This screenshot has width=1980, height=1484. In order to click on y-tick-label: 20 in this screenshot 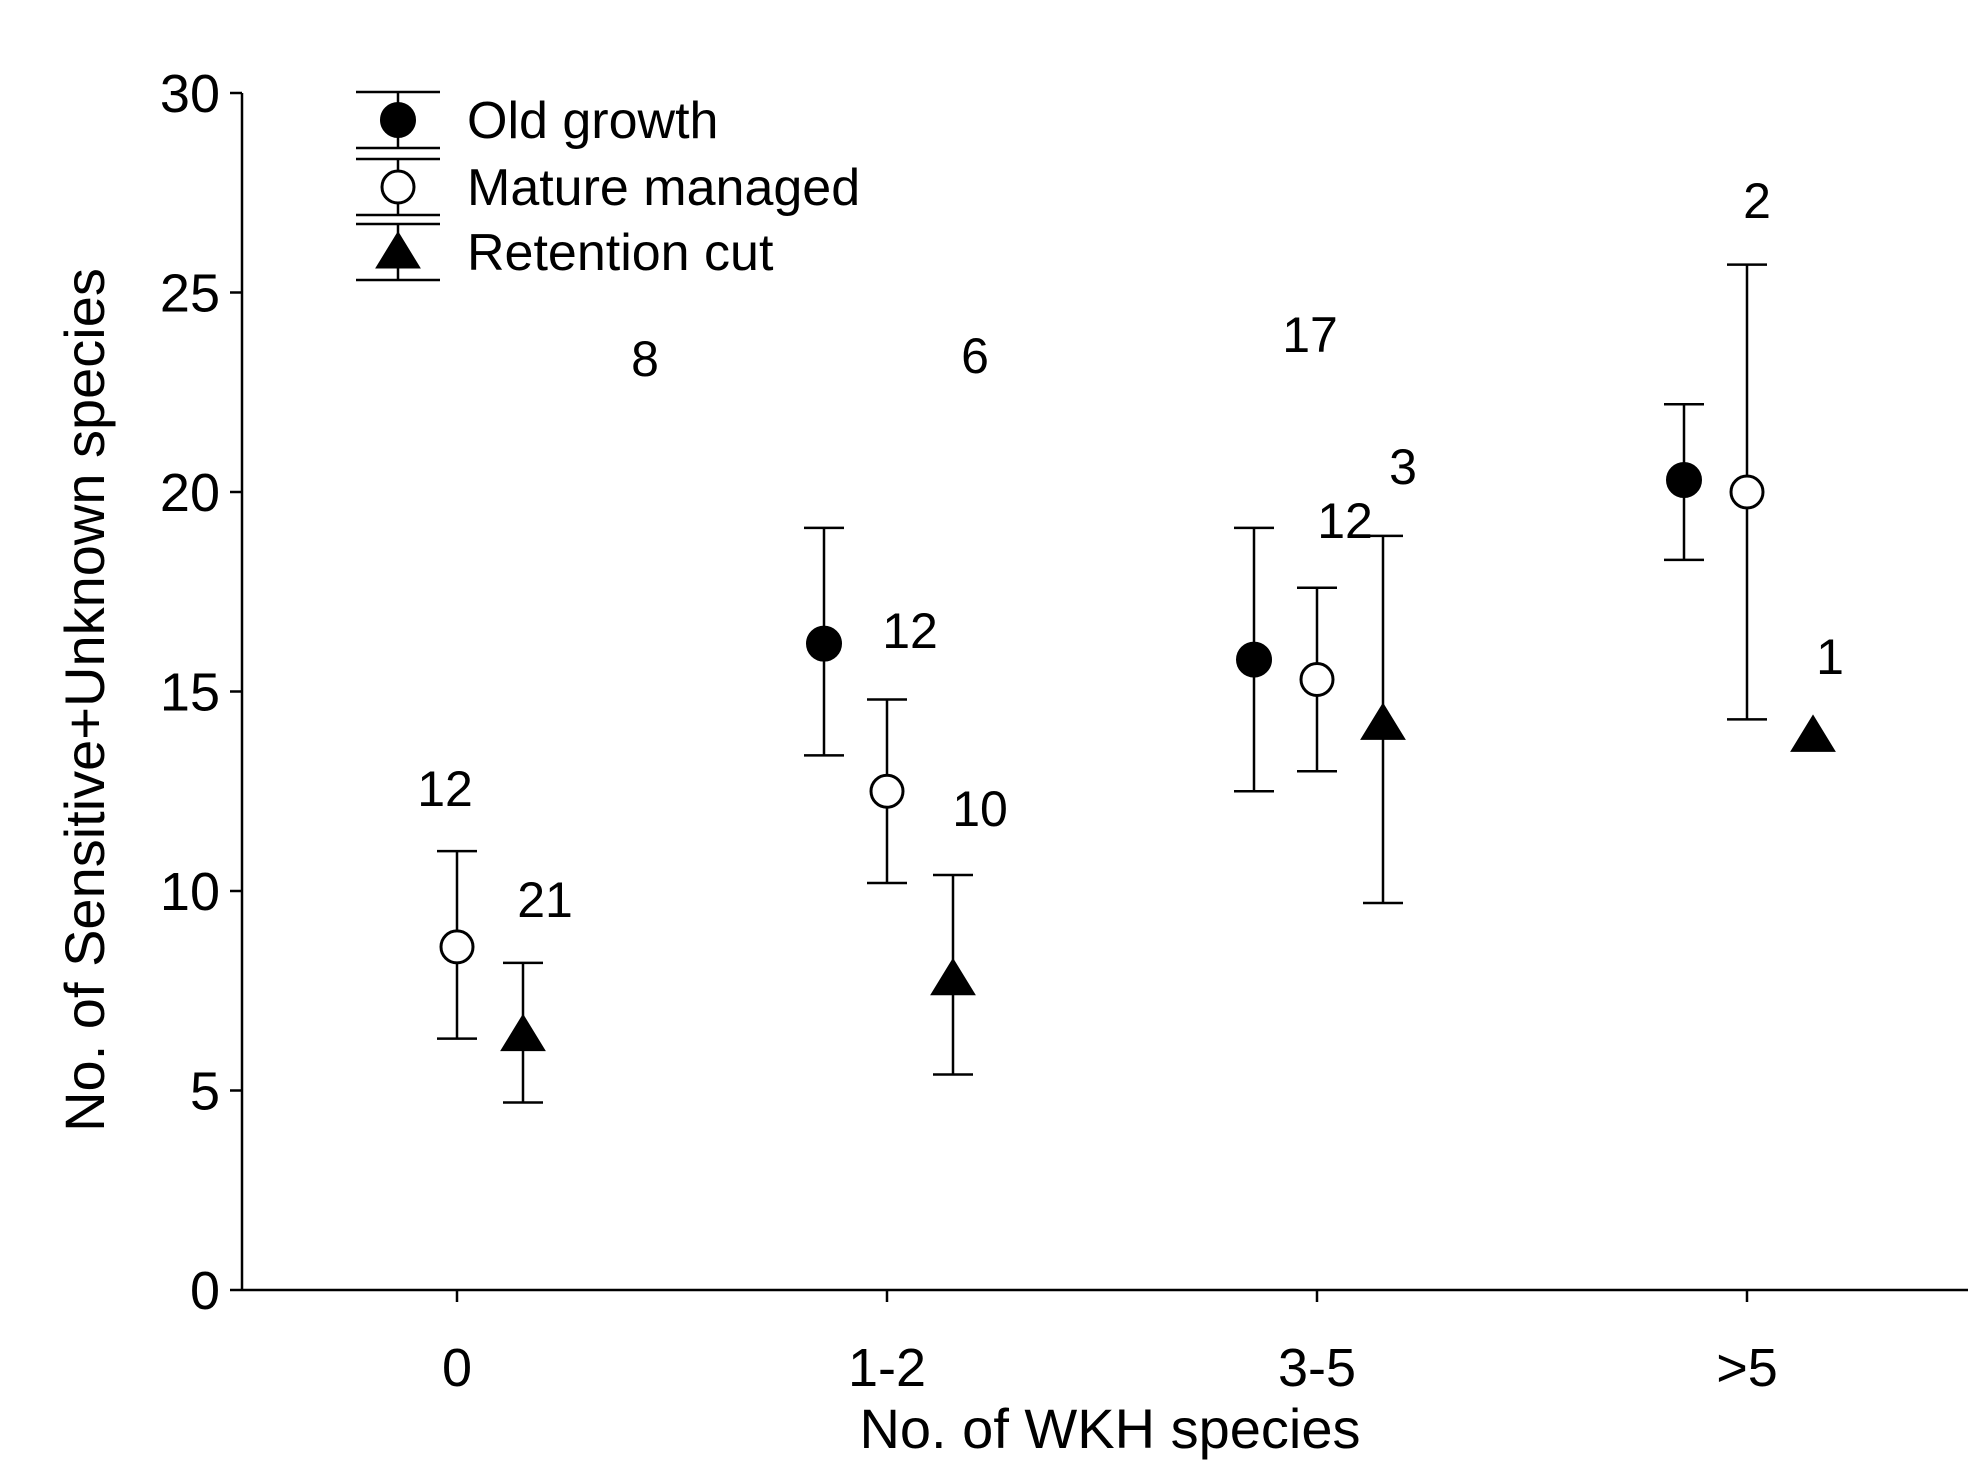, I will do `click(190, 493)`.